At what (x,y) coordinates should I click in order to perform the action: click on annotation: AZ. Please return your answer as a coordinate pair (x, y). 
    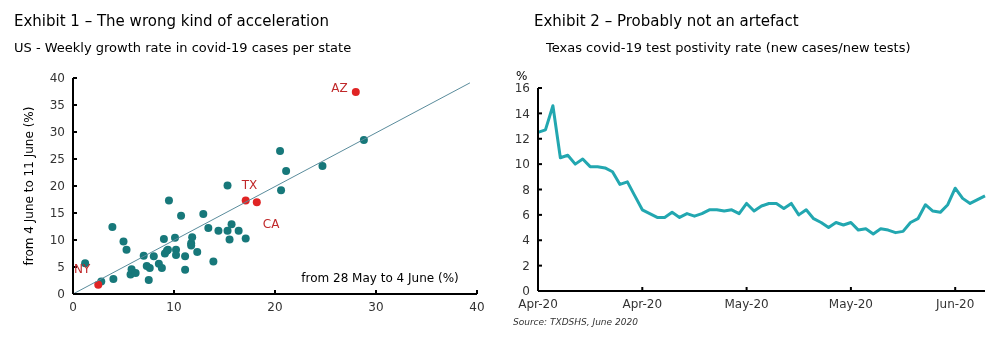
    Looking at the image, I should click on (339, 88).